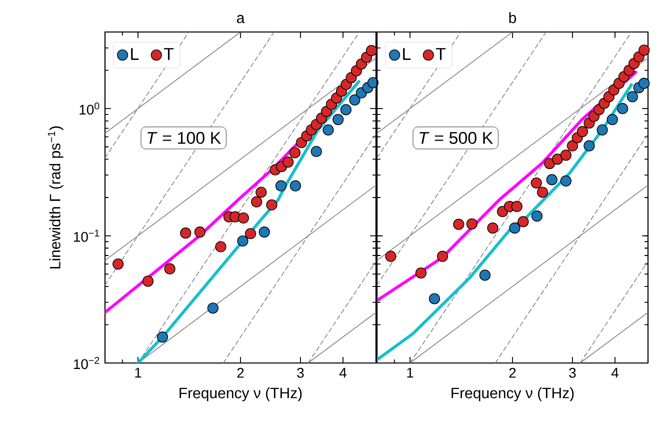 This screenshot has width=664, height=427. Describe the element at coordinates (512, 18) in the screenshot. I see `chart-title: b` at that location.